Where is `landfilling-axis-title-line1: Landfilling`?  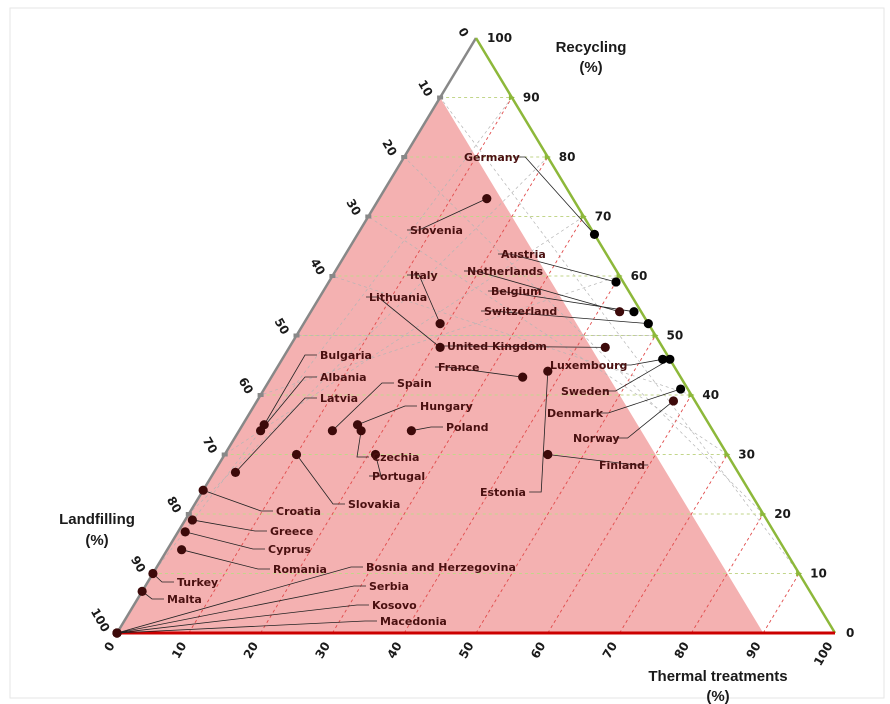 landfilling-axis-title-line1: Landfilling is located at coordinates (97, 519).